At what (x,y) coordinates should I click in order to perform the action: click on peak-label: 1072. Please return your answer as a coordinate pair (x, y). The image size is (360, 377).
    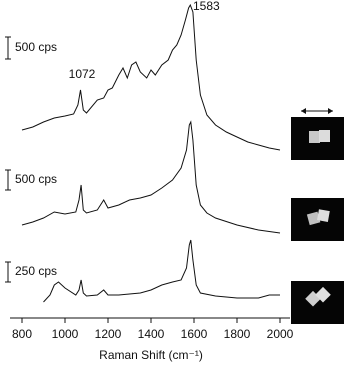
    Looking at the image, I should click on (82, 74).